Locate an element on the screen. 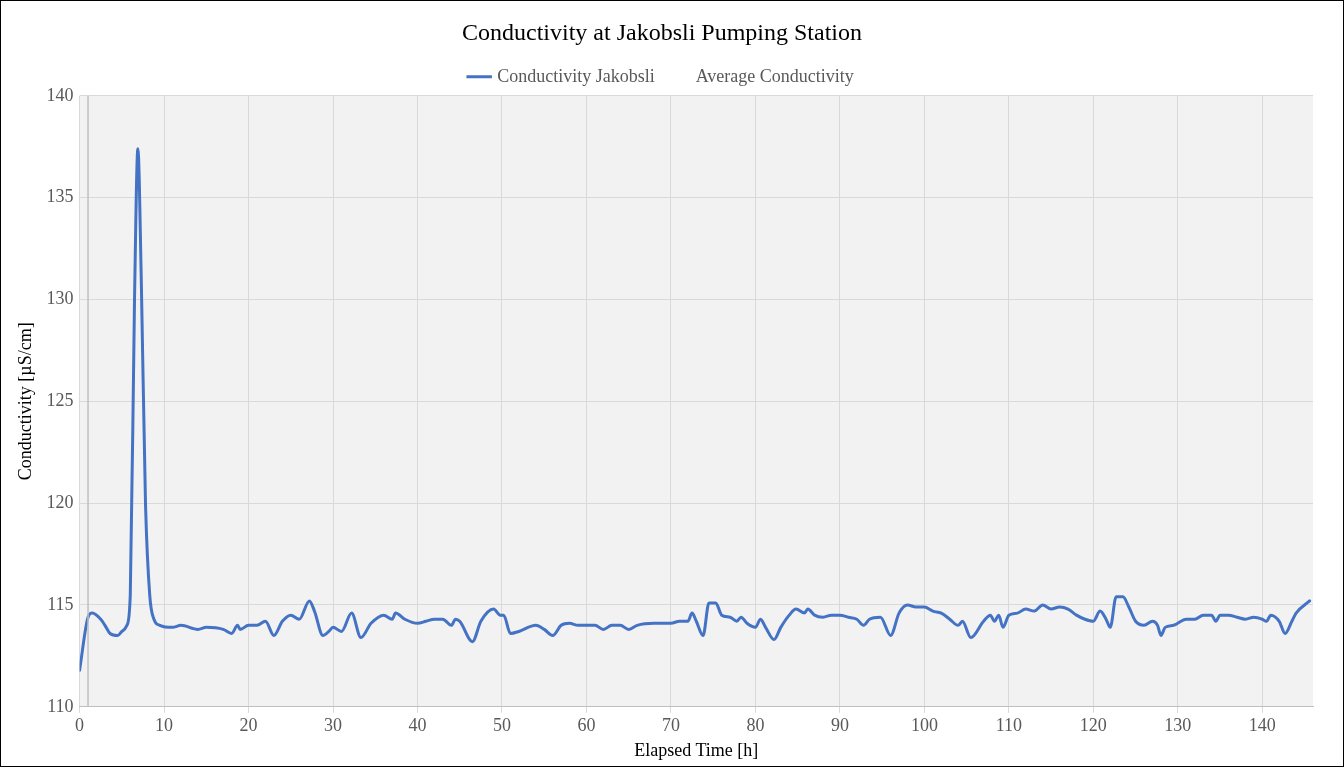 Image resolution: width=1344 pixels, height=767 pixels. y-tick-label: 140 is located at coordinates (60, 94).